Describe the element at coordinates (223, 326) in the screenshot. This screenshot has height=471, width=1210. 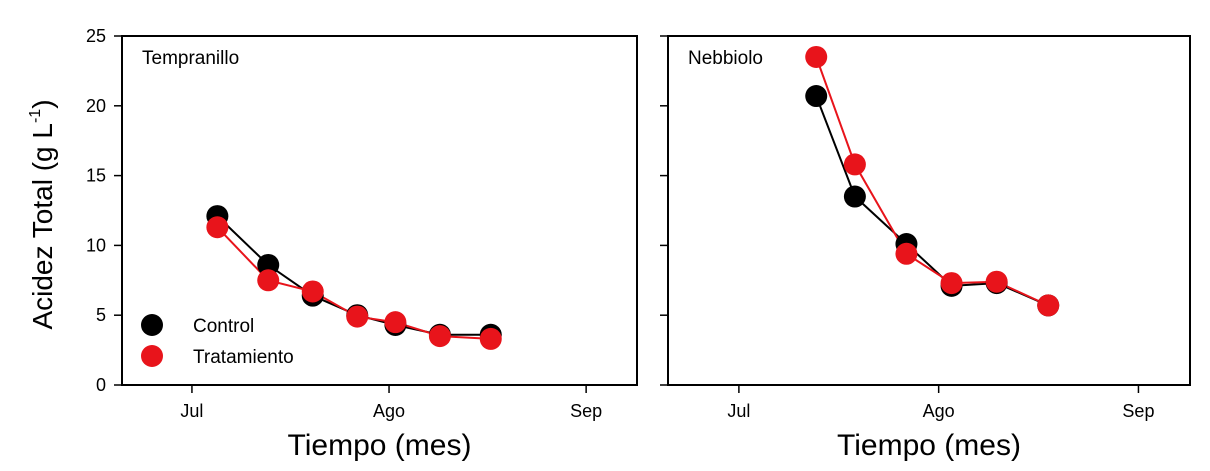
I see `legend-label: Control` at that location.